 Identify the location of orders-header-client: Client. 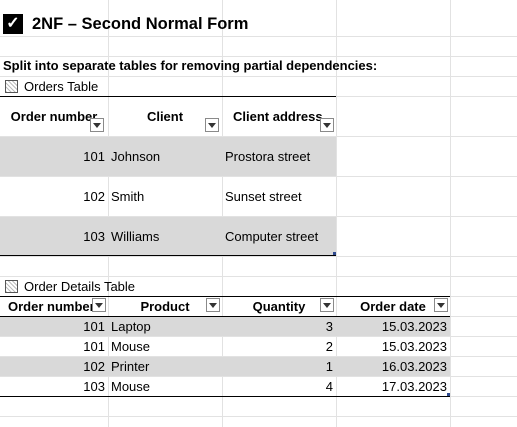
(165, 116).